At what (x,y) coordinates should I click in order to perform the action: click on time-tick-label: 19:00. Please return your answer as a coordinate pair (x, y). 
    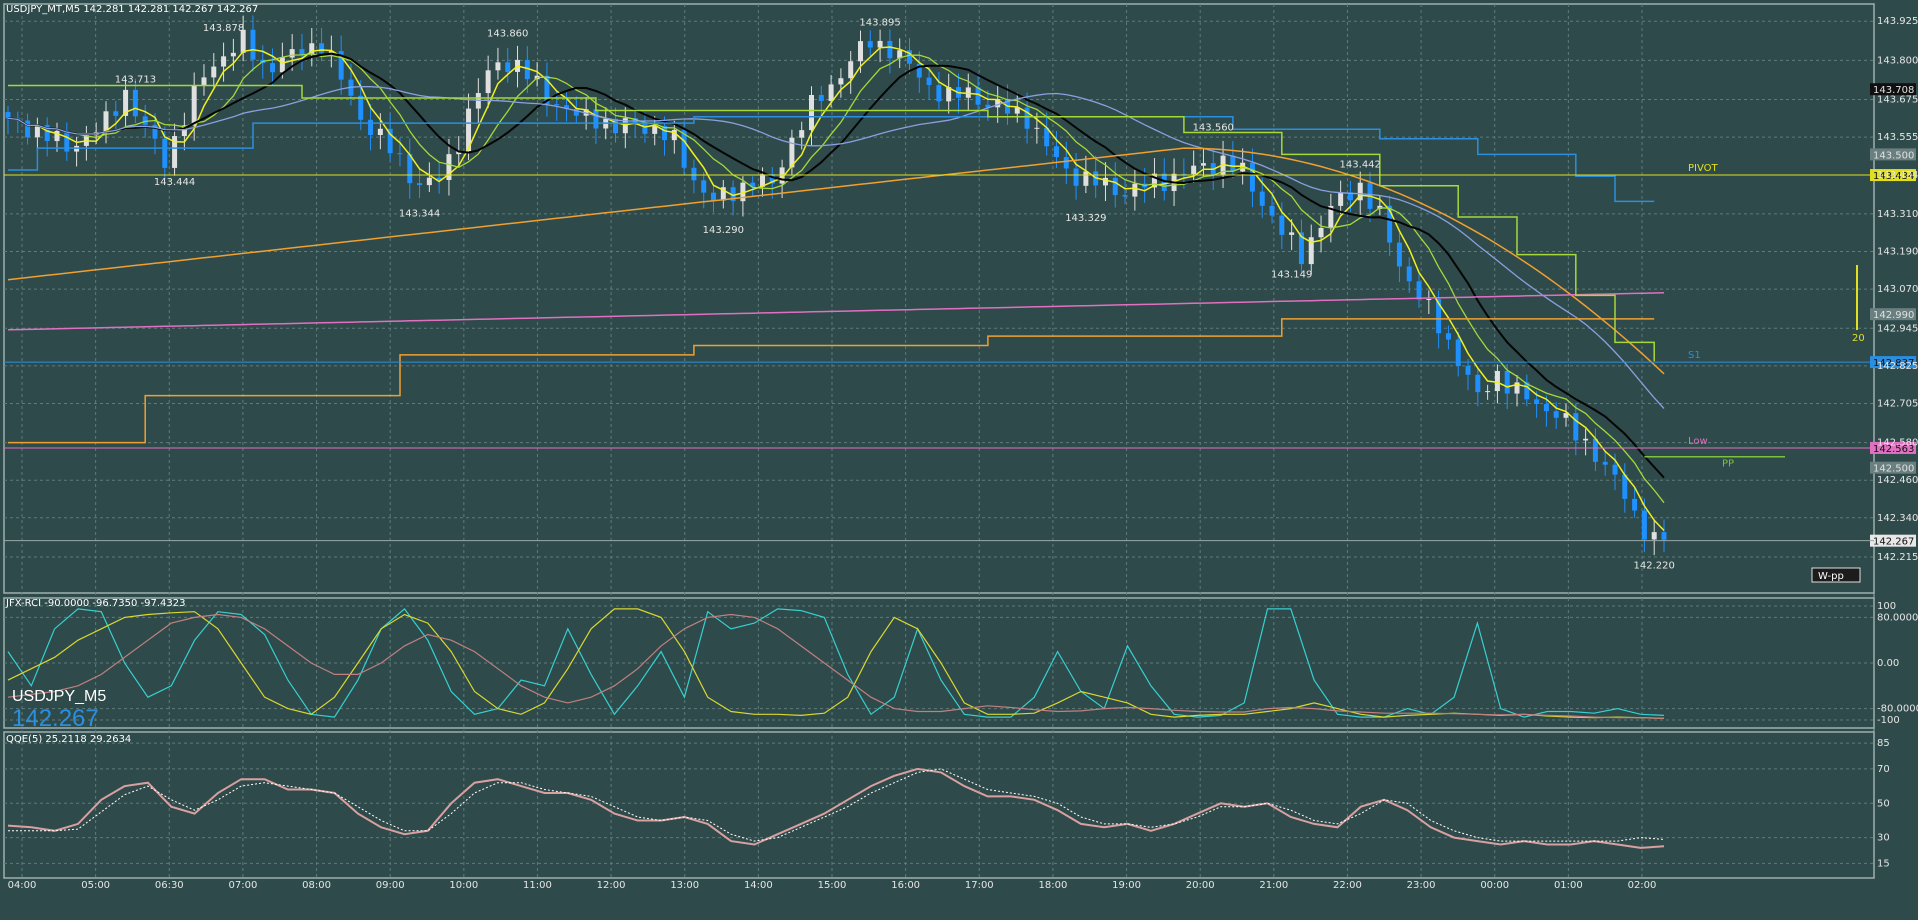
    Looking at the image, I should click on (1126, 885).